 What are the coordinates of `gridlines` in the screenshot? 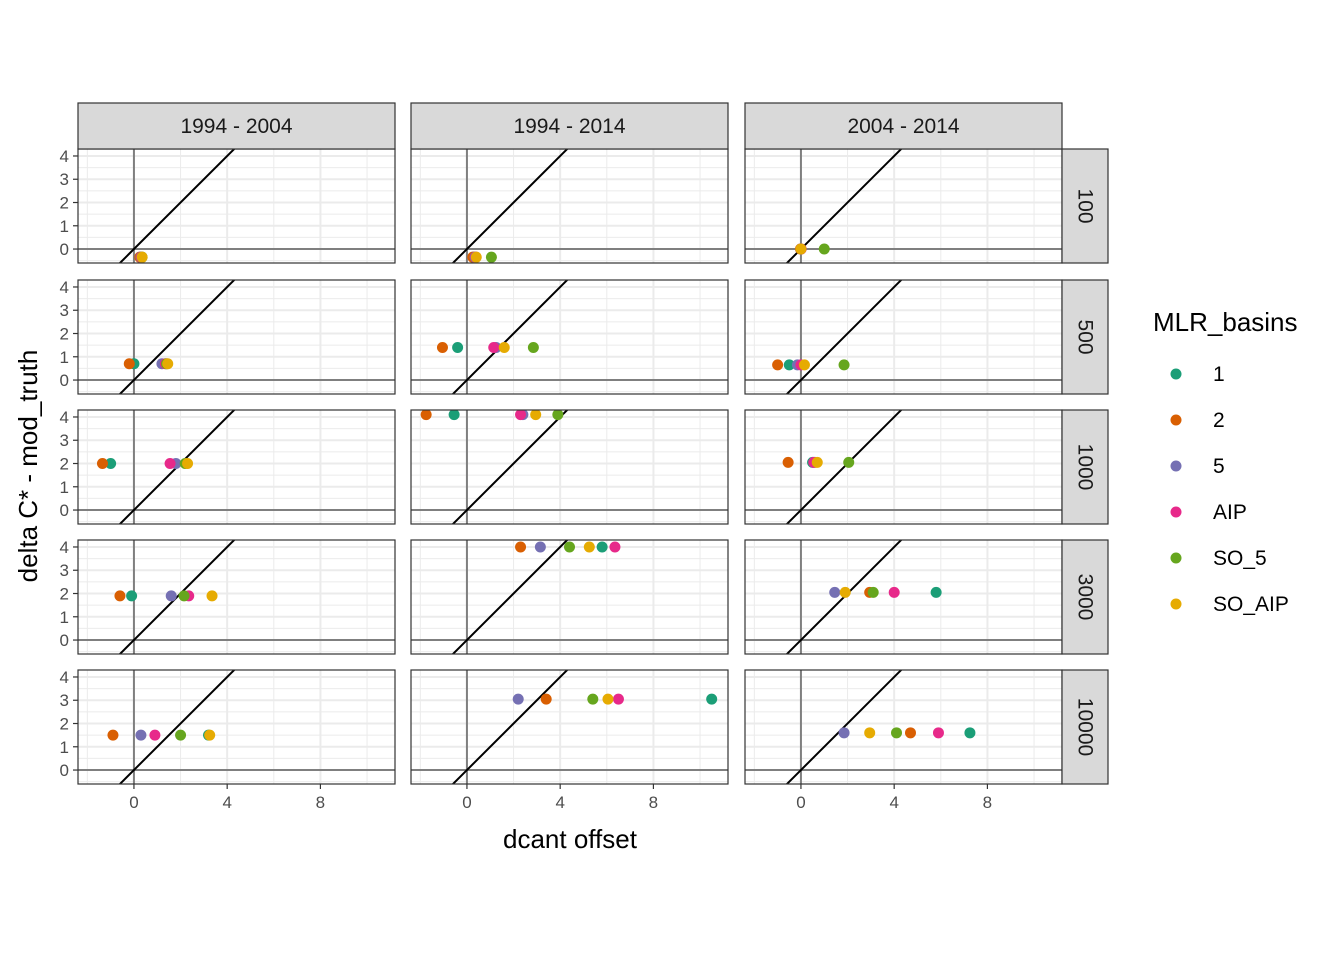 It's located at (236, 467).